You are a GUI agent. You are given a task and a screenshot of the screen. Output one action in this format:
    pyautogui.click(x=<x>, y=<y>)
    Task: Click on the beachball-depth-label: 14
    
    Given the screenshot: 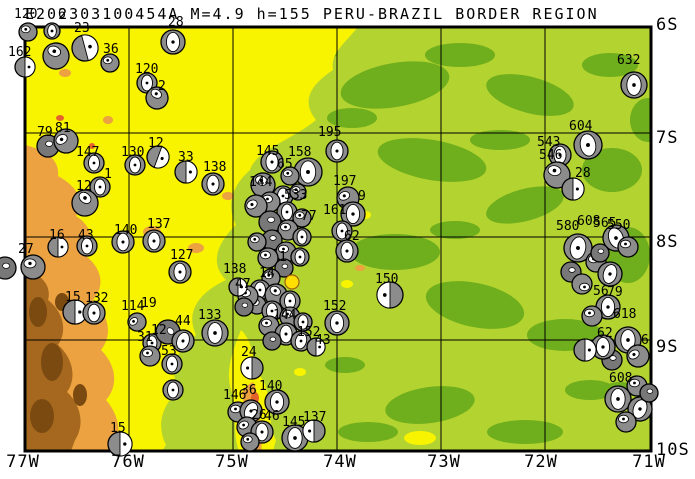 What is the action you would take?
    pyautogui.click(x=267, y=273)
    